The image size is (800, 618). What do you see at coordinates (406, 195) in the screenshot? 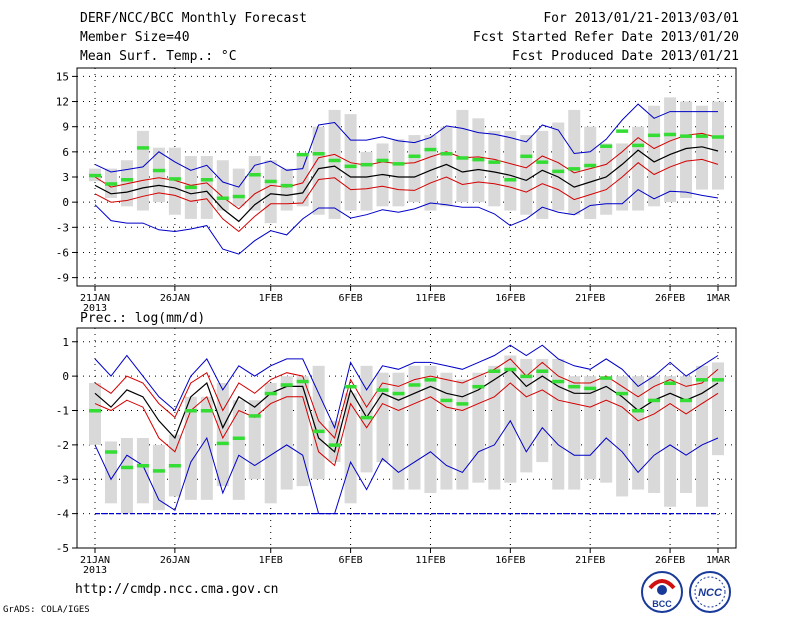
I see `series-lower-quantile-line` at bounding box center [406, 195].